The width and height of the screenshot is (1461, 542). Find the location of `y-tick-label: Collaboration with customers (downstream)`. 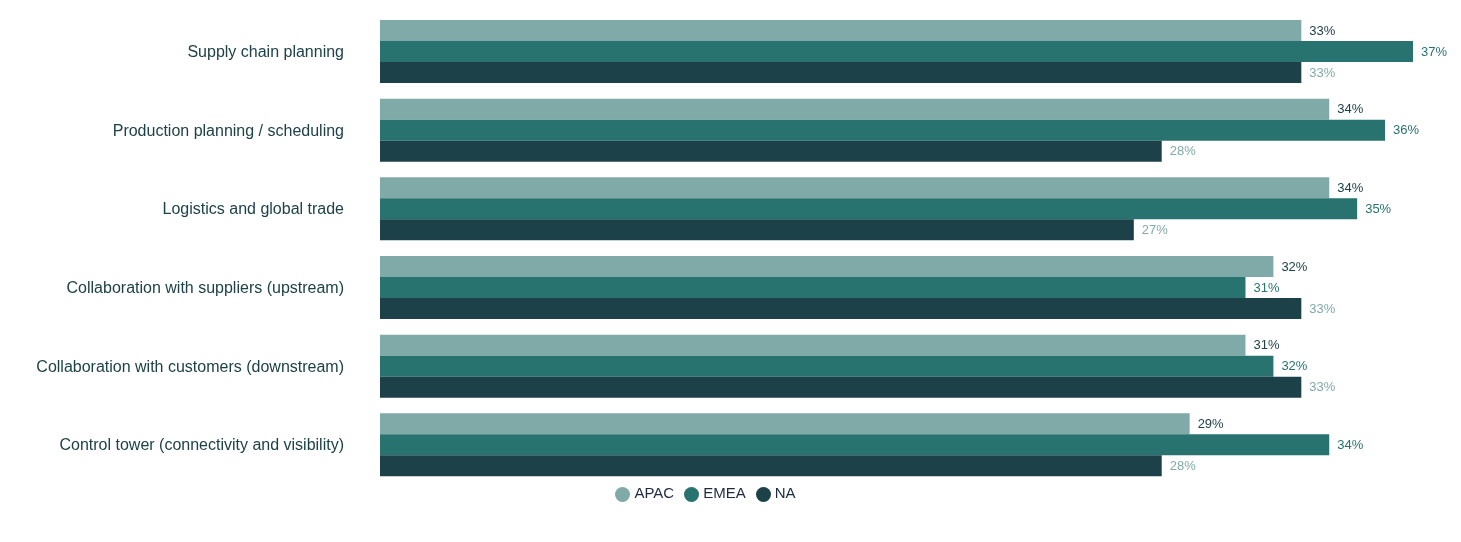

y-tick-label: Collaboration with customers (downstream) is located at coordinates (190, 366).